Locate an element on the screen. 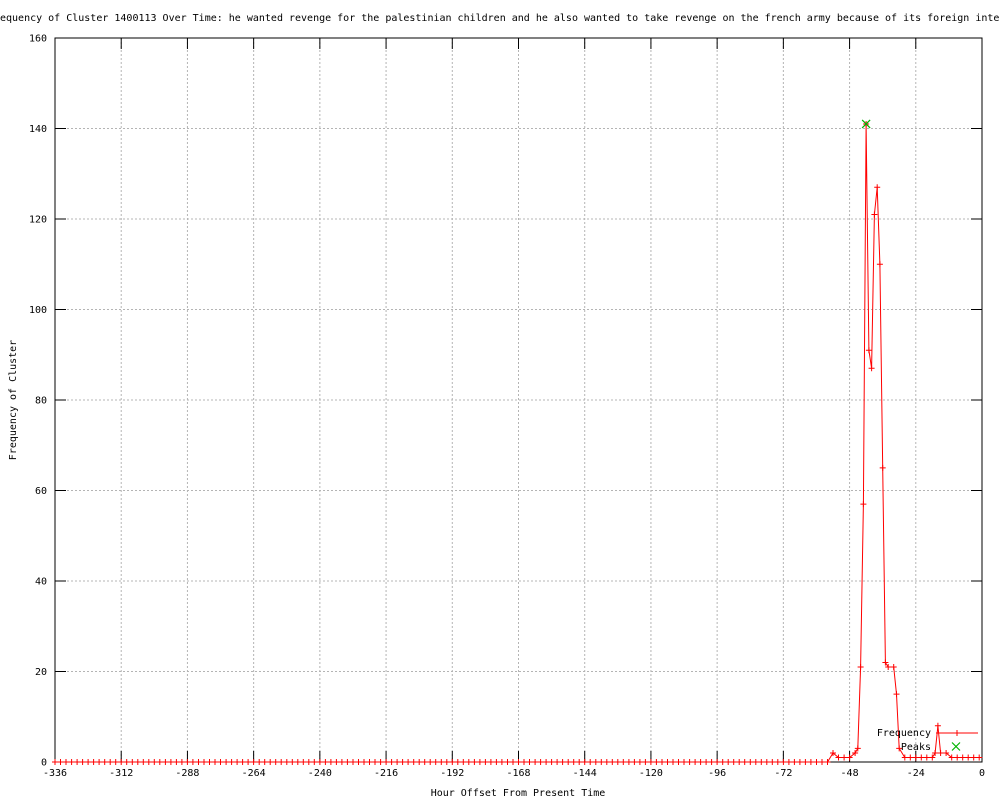 The image size is (1000, 800). legend-label-frequency: Frequency is located at coordinates (904, 733).